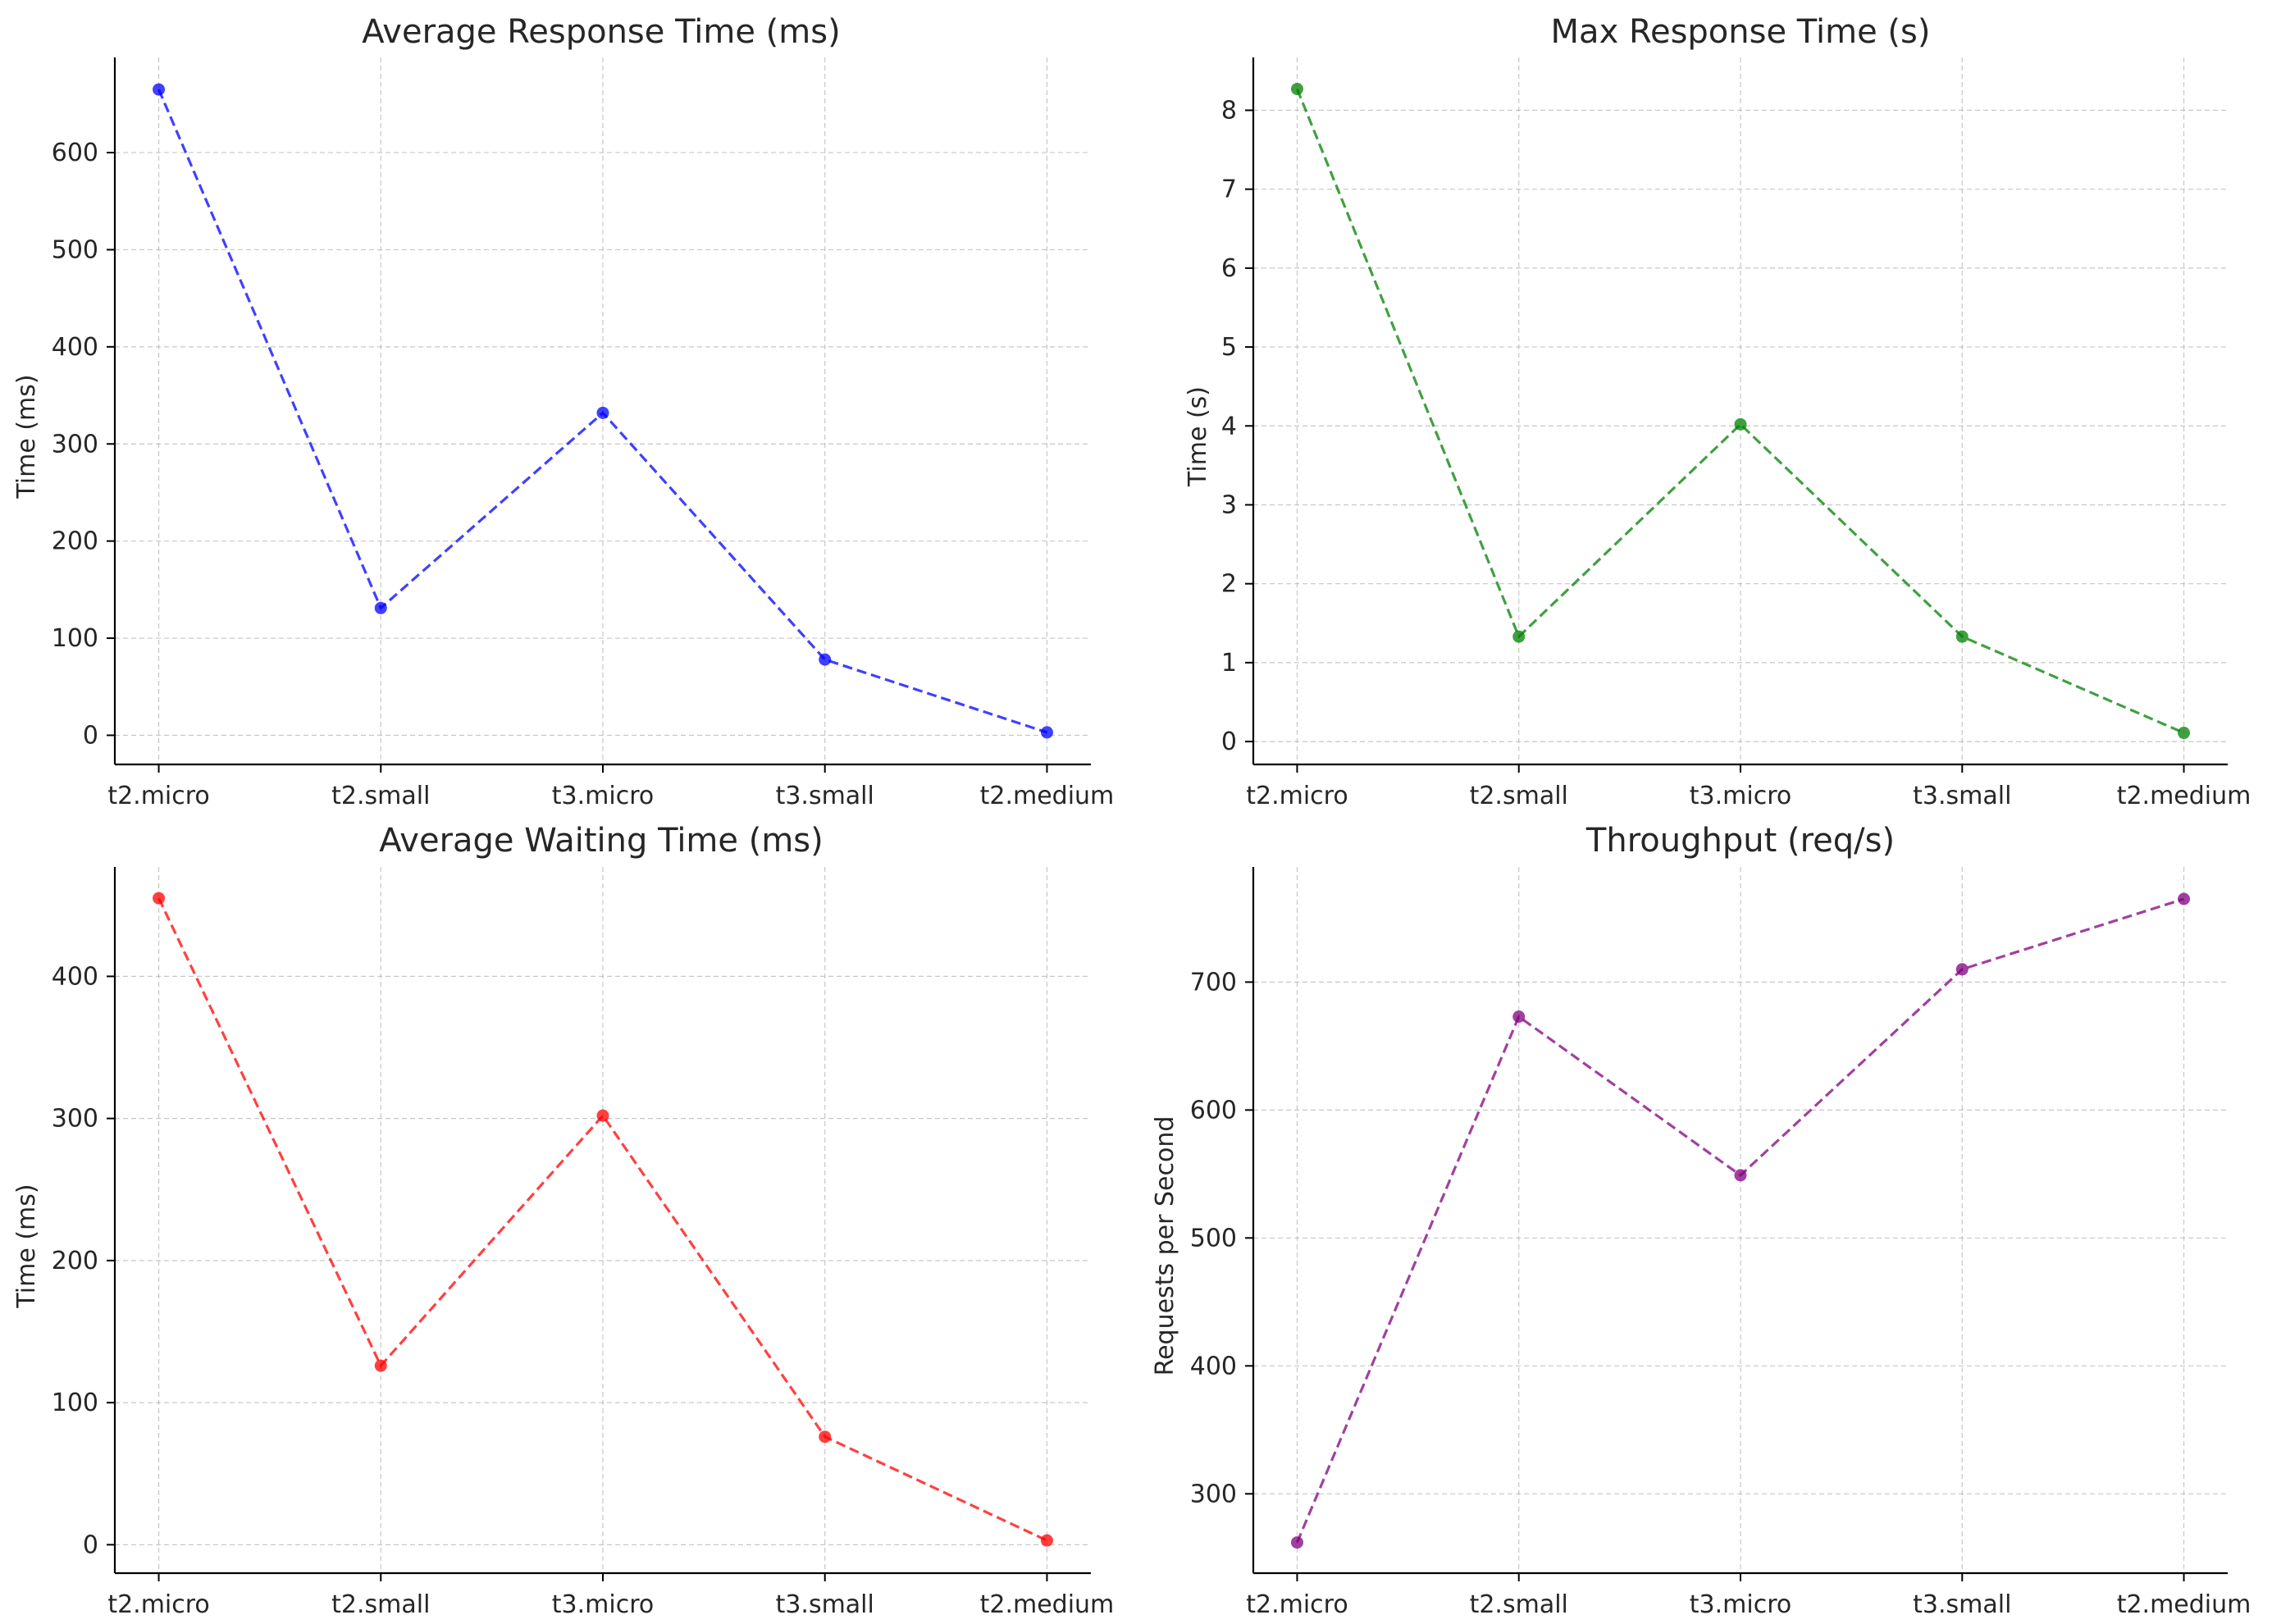  What do you see at coordinates (1229, 268) in the screenshot?
I see `y-tick-label: 6` at bounding box center [1229, 268].